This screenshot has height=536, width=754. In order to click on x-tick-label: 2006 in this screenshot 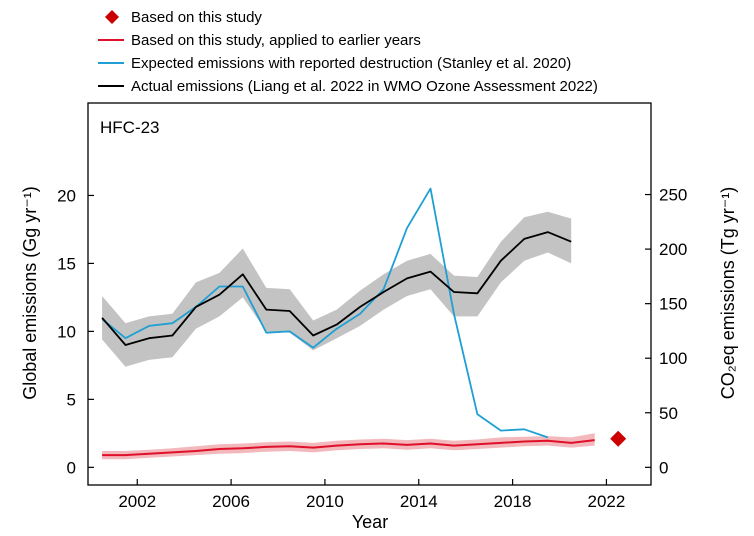, I will do `click(231, 501)`.